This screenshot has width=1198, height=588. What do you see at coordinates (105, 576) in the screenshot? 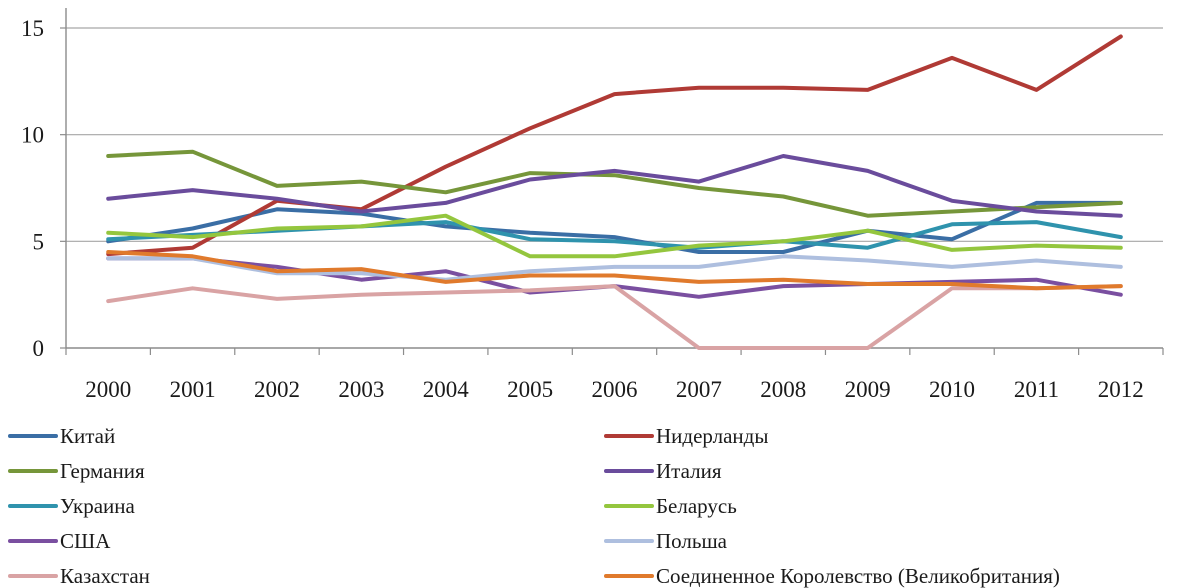
I see `legend-label: Казахстан` at bounding box center [105, 576].